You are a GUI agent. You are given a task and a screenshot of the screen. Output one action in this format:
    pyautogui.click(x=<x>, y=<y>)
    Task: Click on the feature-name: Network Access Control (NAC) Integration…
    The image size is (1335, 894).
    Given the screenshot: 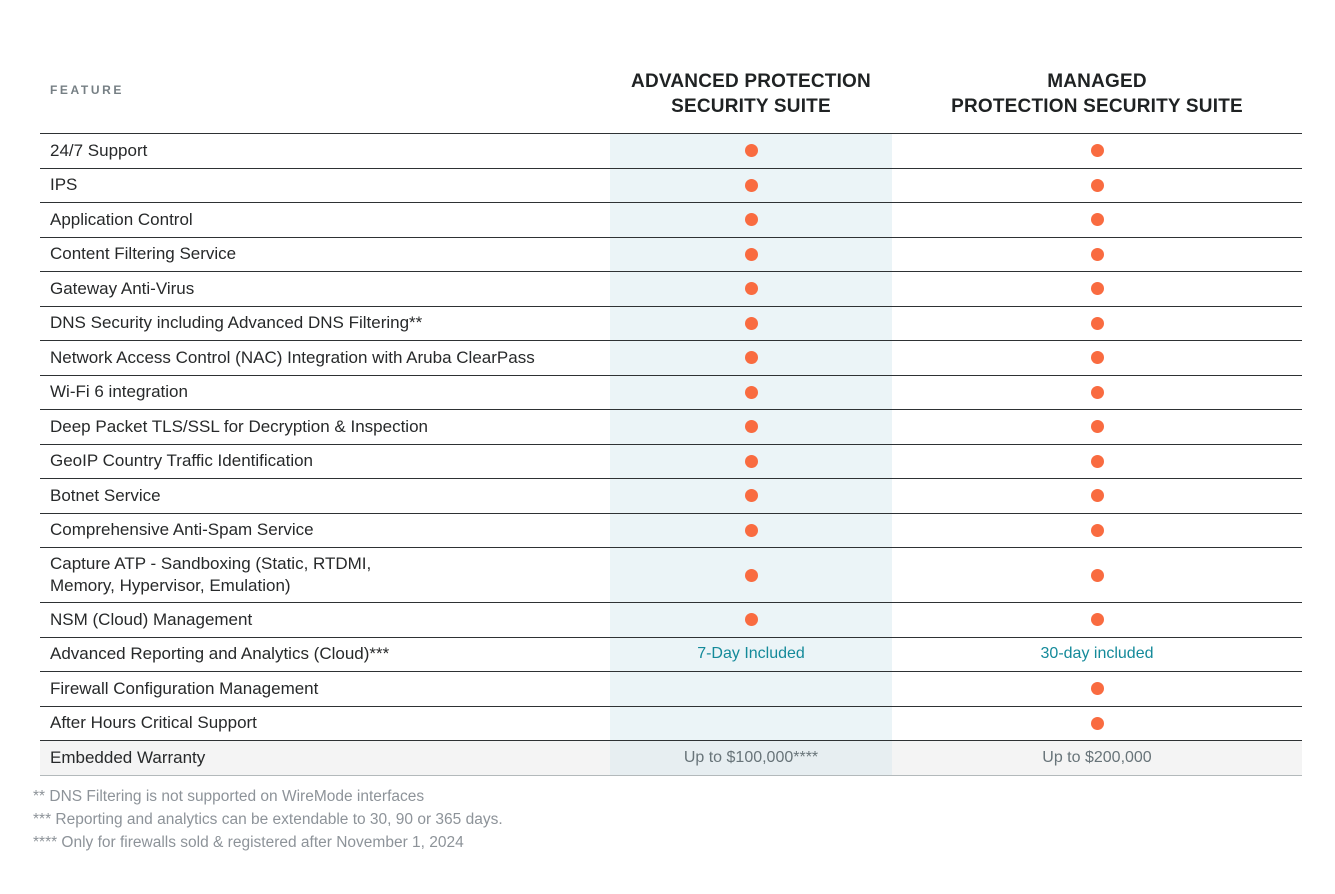 What is the action you would take?
    pyautogui.click(x=292, y=357)
    